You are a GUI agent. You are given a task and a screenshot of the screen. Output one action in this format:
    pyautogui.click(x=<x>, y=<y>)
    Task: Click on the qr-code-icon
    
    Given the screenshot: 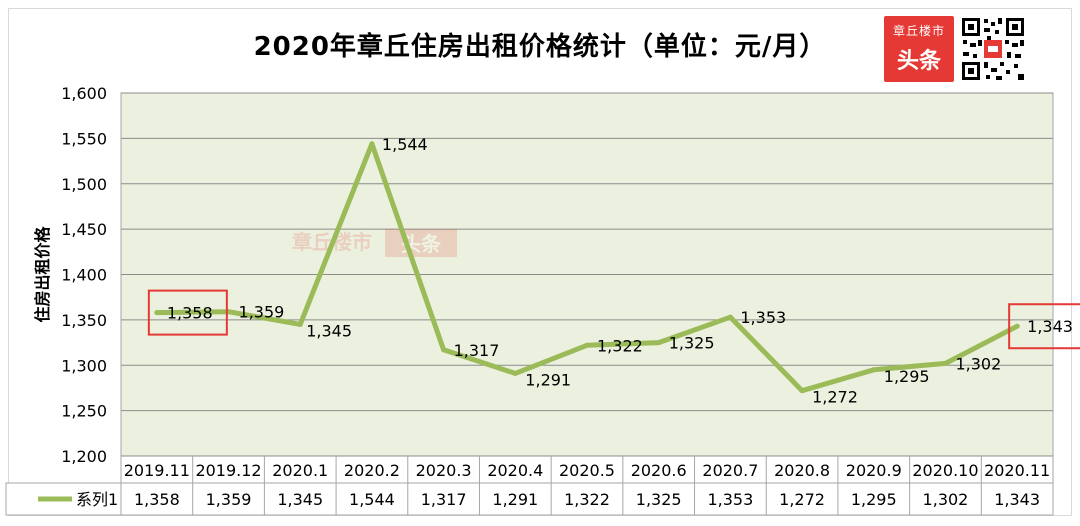 What is the action you would take?
    pyautogui.click(x=993, y=49)
    